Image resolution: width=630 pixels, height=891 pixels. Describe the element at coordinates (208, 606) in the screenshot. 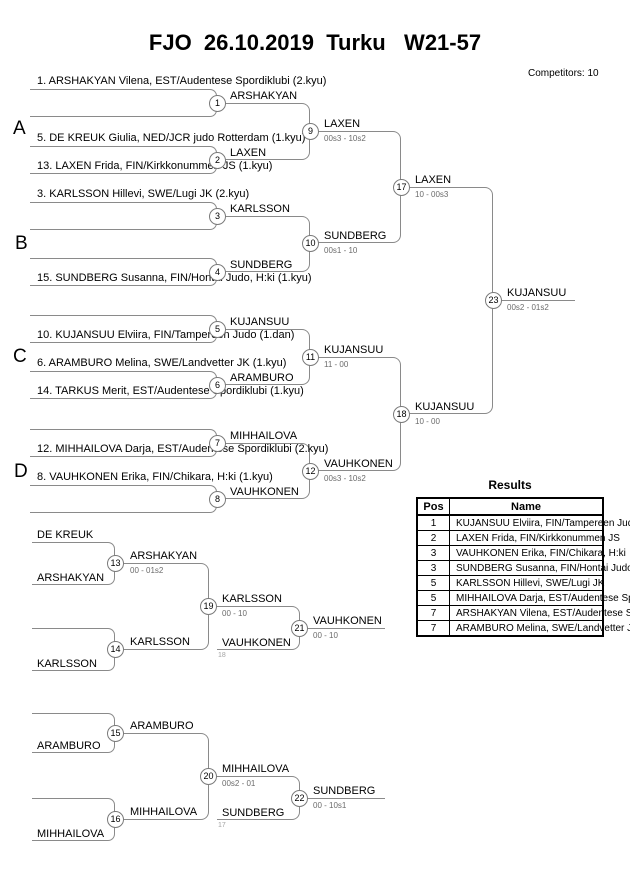

I see `match-circle-19: 19` at that location.